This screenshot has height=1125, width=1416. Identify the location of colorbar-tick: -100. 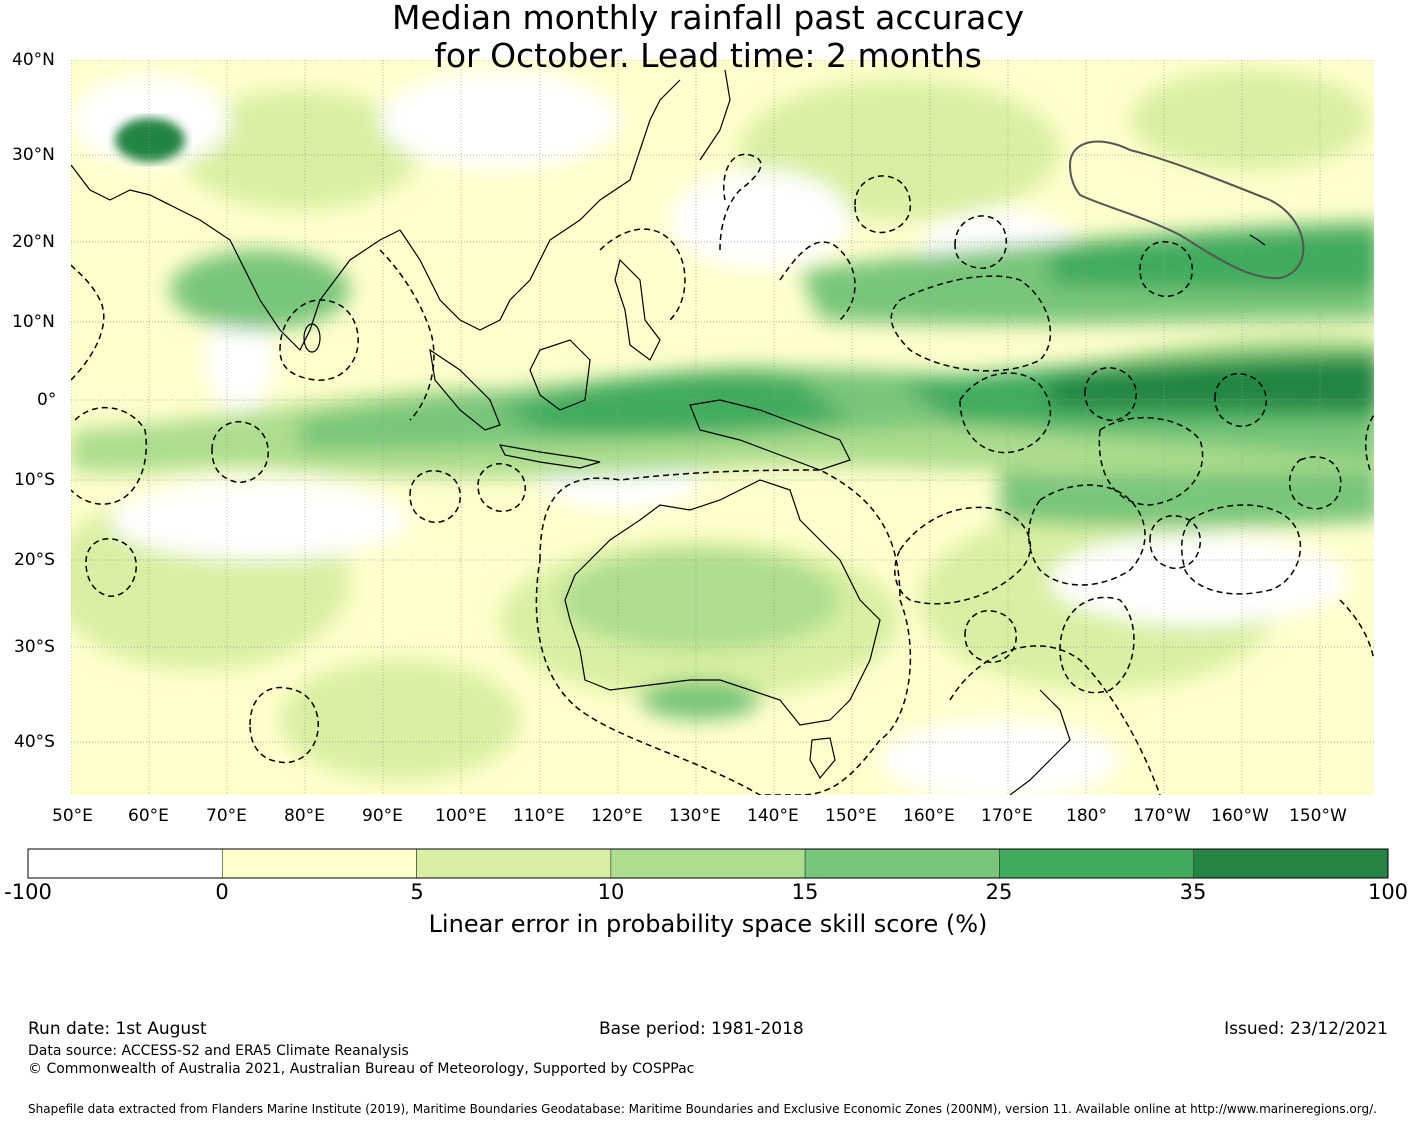
(28, 892).